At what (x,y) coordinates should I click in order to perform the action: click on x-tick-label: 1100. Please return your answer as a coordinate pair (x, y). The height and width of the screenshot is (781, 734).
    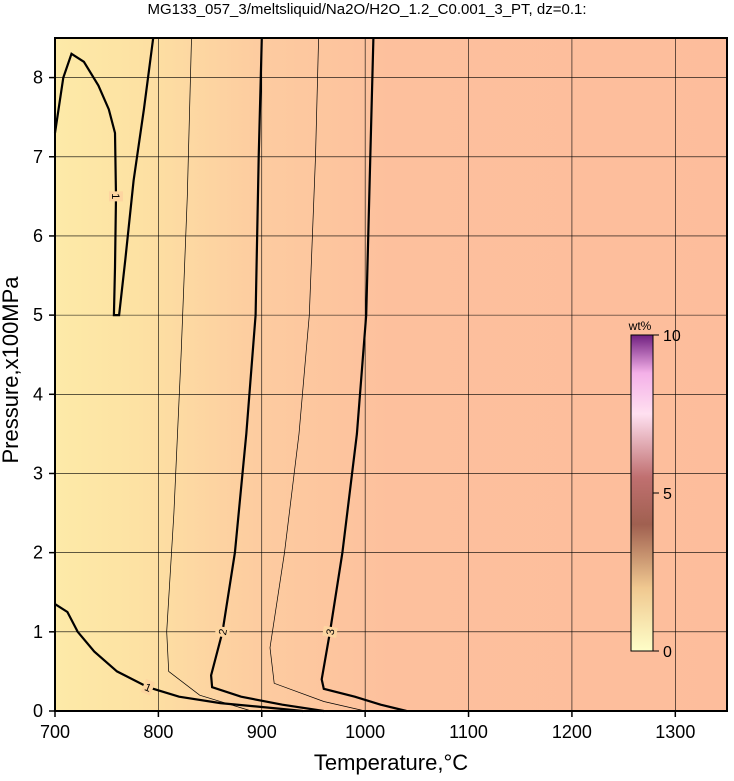
    Looking at the image, I should click on (468, 732).